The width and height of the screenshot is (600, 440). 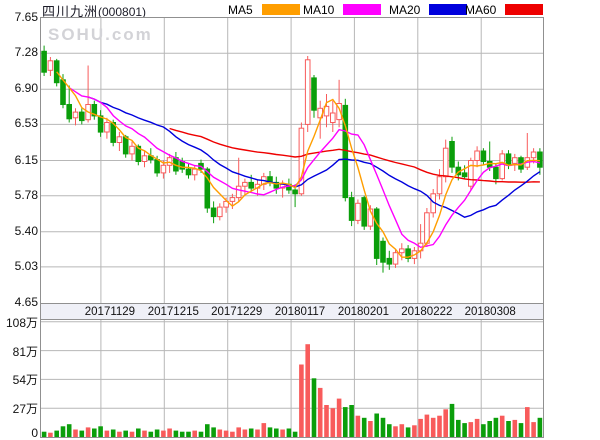 What do you see at coordinates (26, 52) in the screenshot?
I see `price-tick-label: 7.28` at bounding box center [26, 52].